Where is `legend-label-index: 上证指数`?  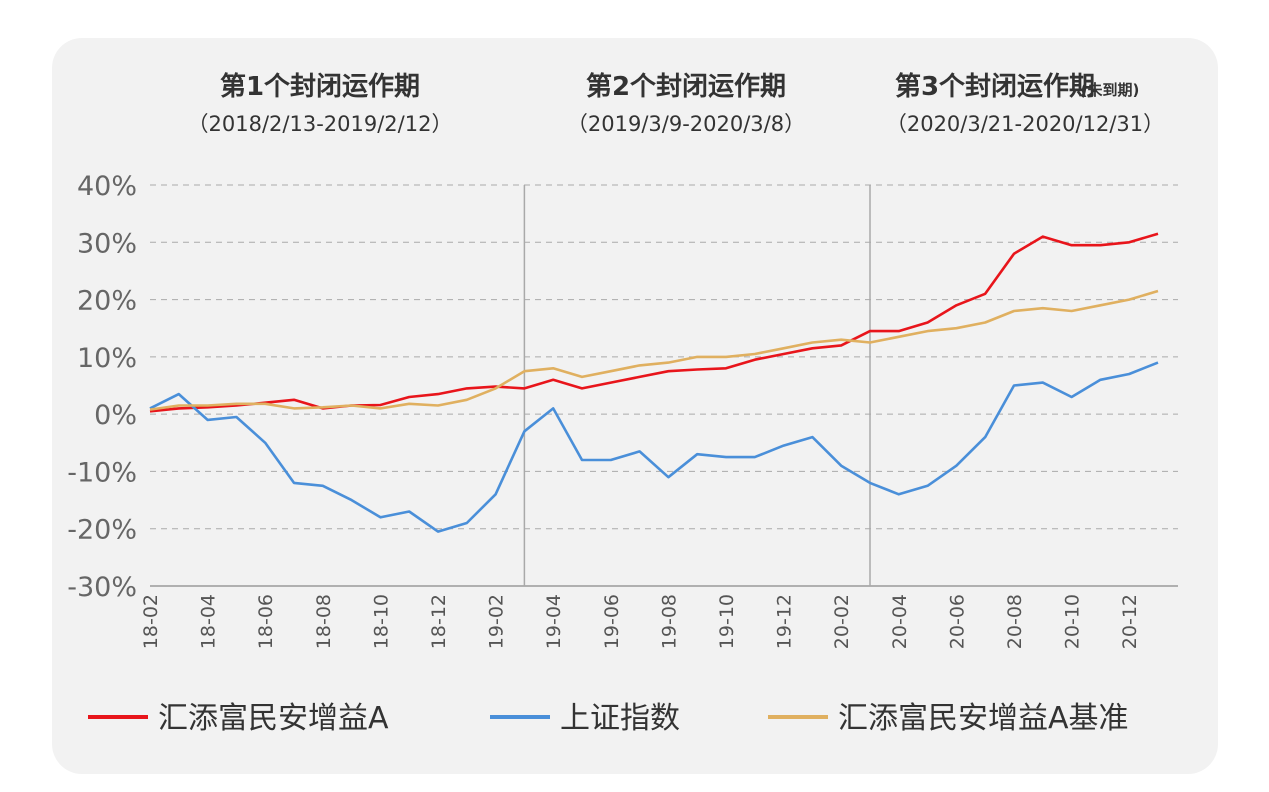 legend-label-index: 上证指数 is located at coordinates (620, 718).